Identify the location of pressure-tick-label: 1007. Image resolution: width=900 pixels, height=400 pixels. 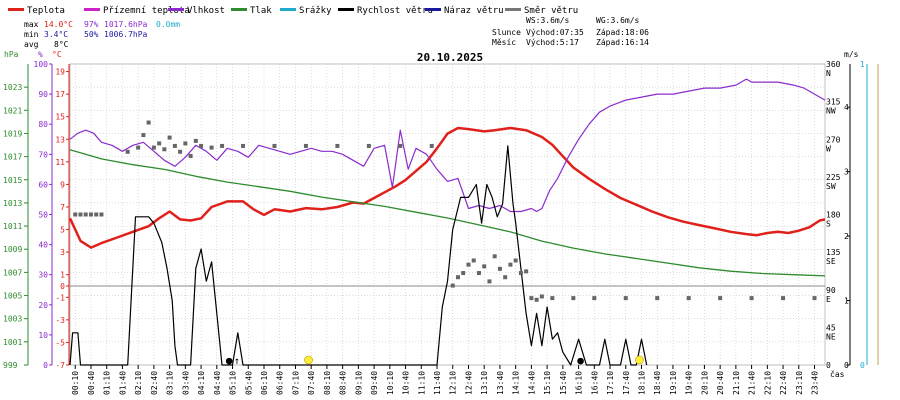
(12, 272).